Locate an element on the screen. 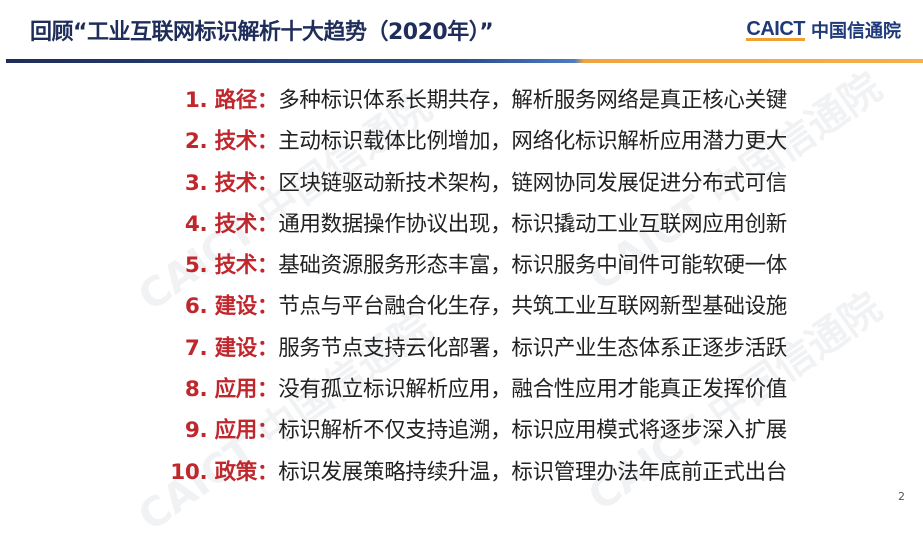 The width and height of the screenshot is (923, 542). item-tag: 3. 技术： is located at coordinates (231, 183).